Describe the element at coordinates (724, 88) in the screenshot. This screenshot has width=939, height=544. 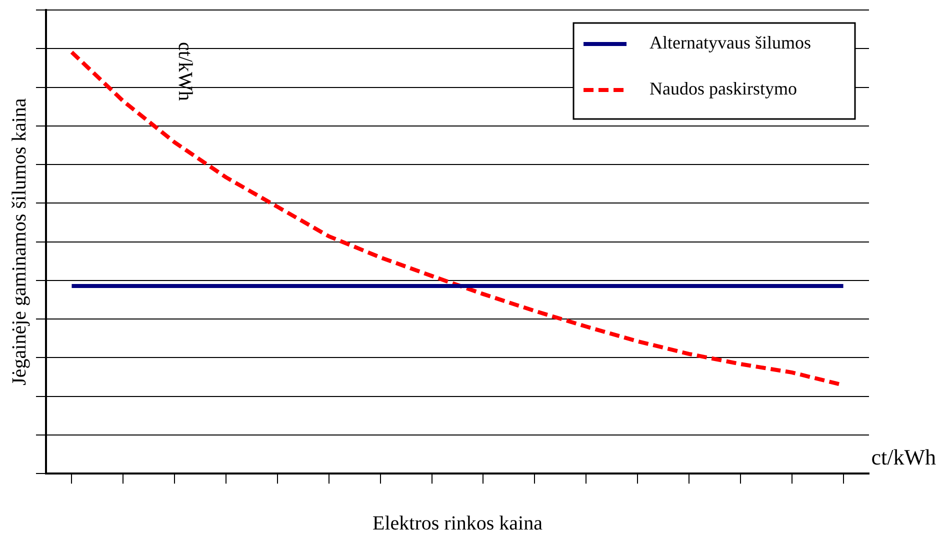
I see `legend-label: Naudos paskirstymo` at that location.